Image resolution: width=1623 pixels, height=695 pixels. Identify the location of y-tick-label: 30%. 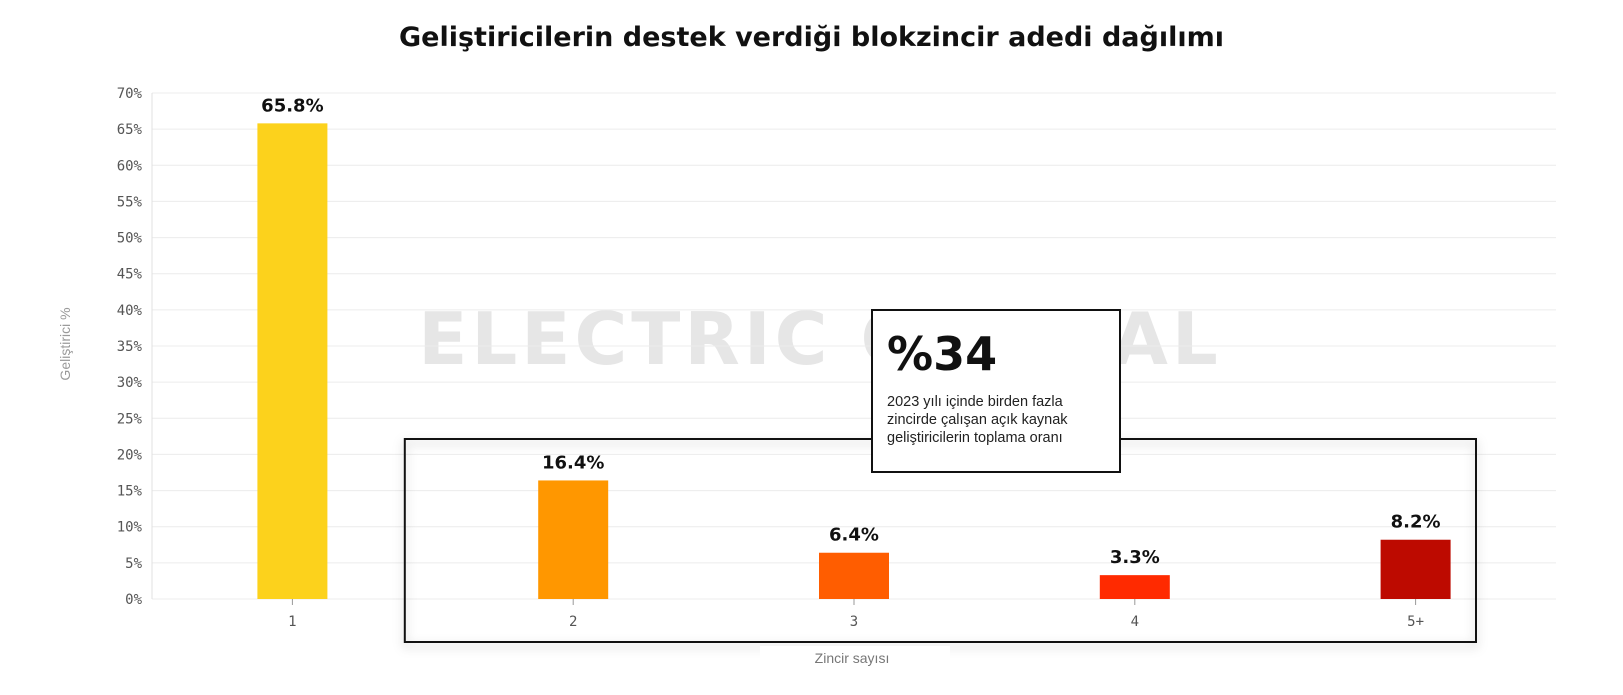
(130, 383).